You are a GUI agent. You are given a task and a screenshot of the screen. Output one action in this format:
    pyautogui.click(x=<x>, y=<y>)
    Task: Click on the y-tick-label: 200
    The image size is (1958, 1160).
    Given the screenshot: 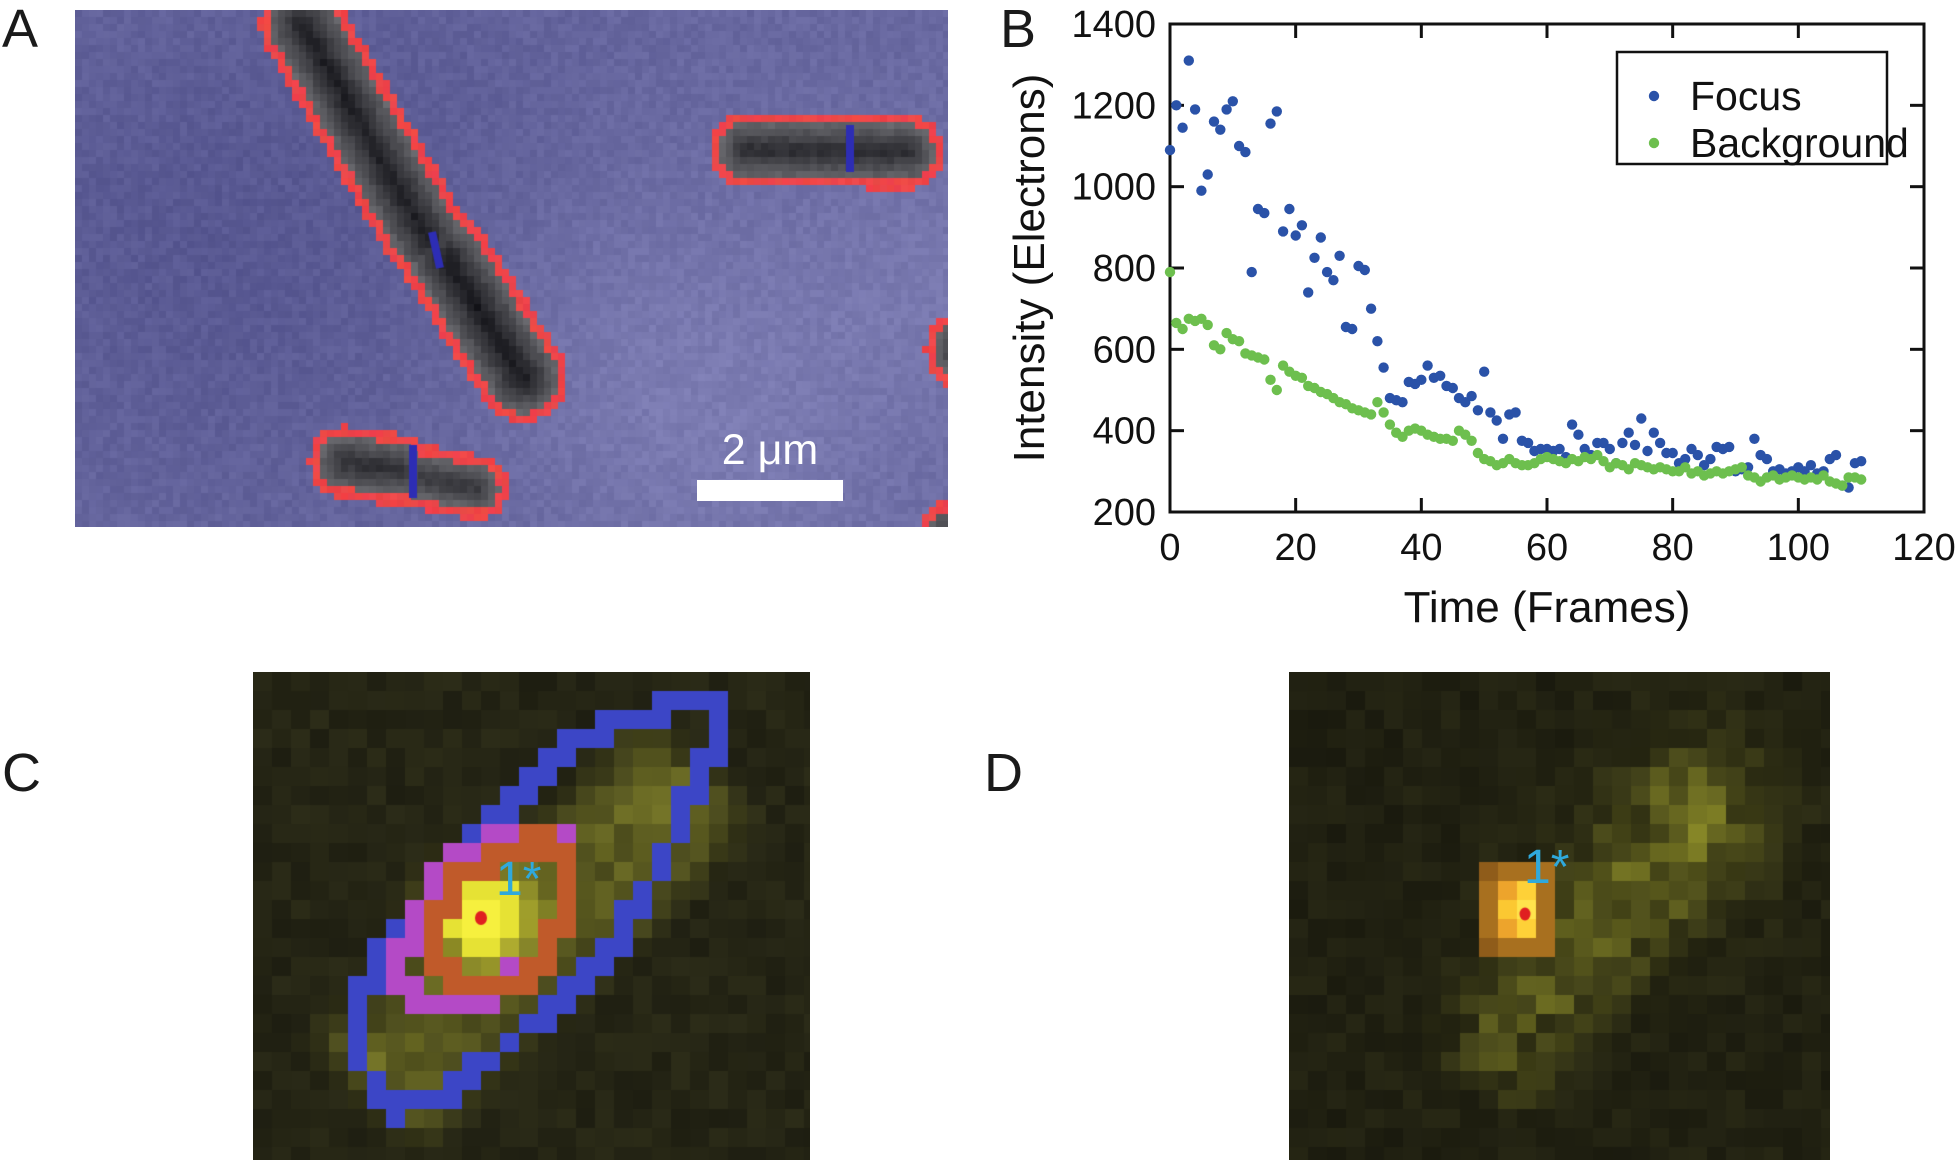 What is the action you would take?
    pyautogui.click(x=1124, y=513)
    